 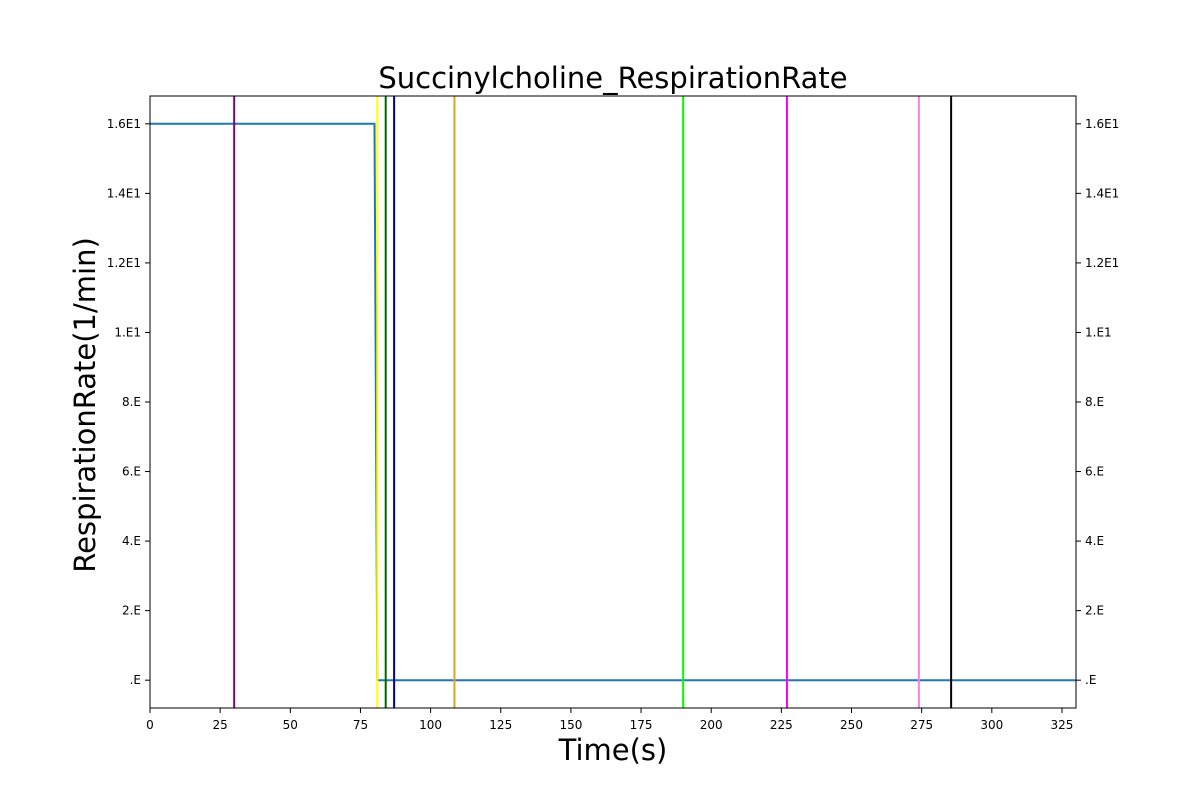 I want to click on y-tick-label-right: 4.E, so click(x=1094, y=541).